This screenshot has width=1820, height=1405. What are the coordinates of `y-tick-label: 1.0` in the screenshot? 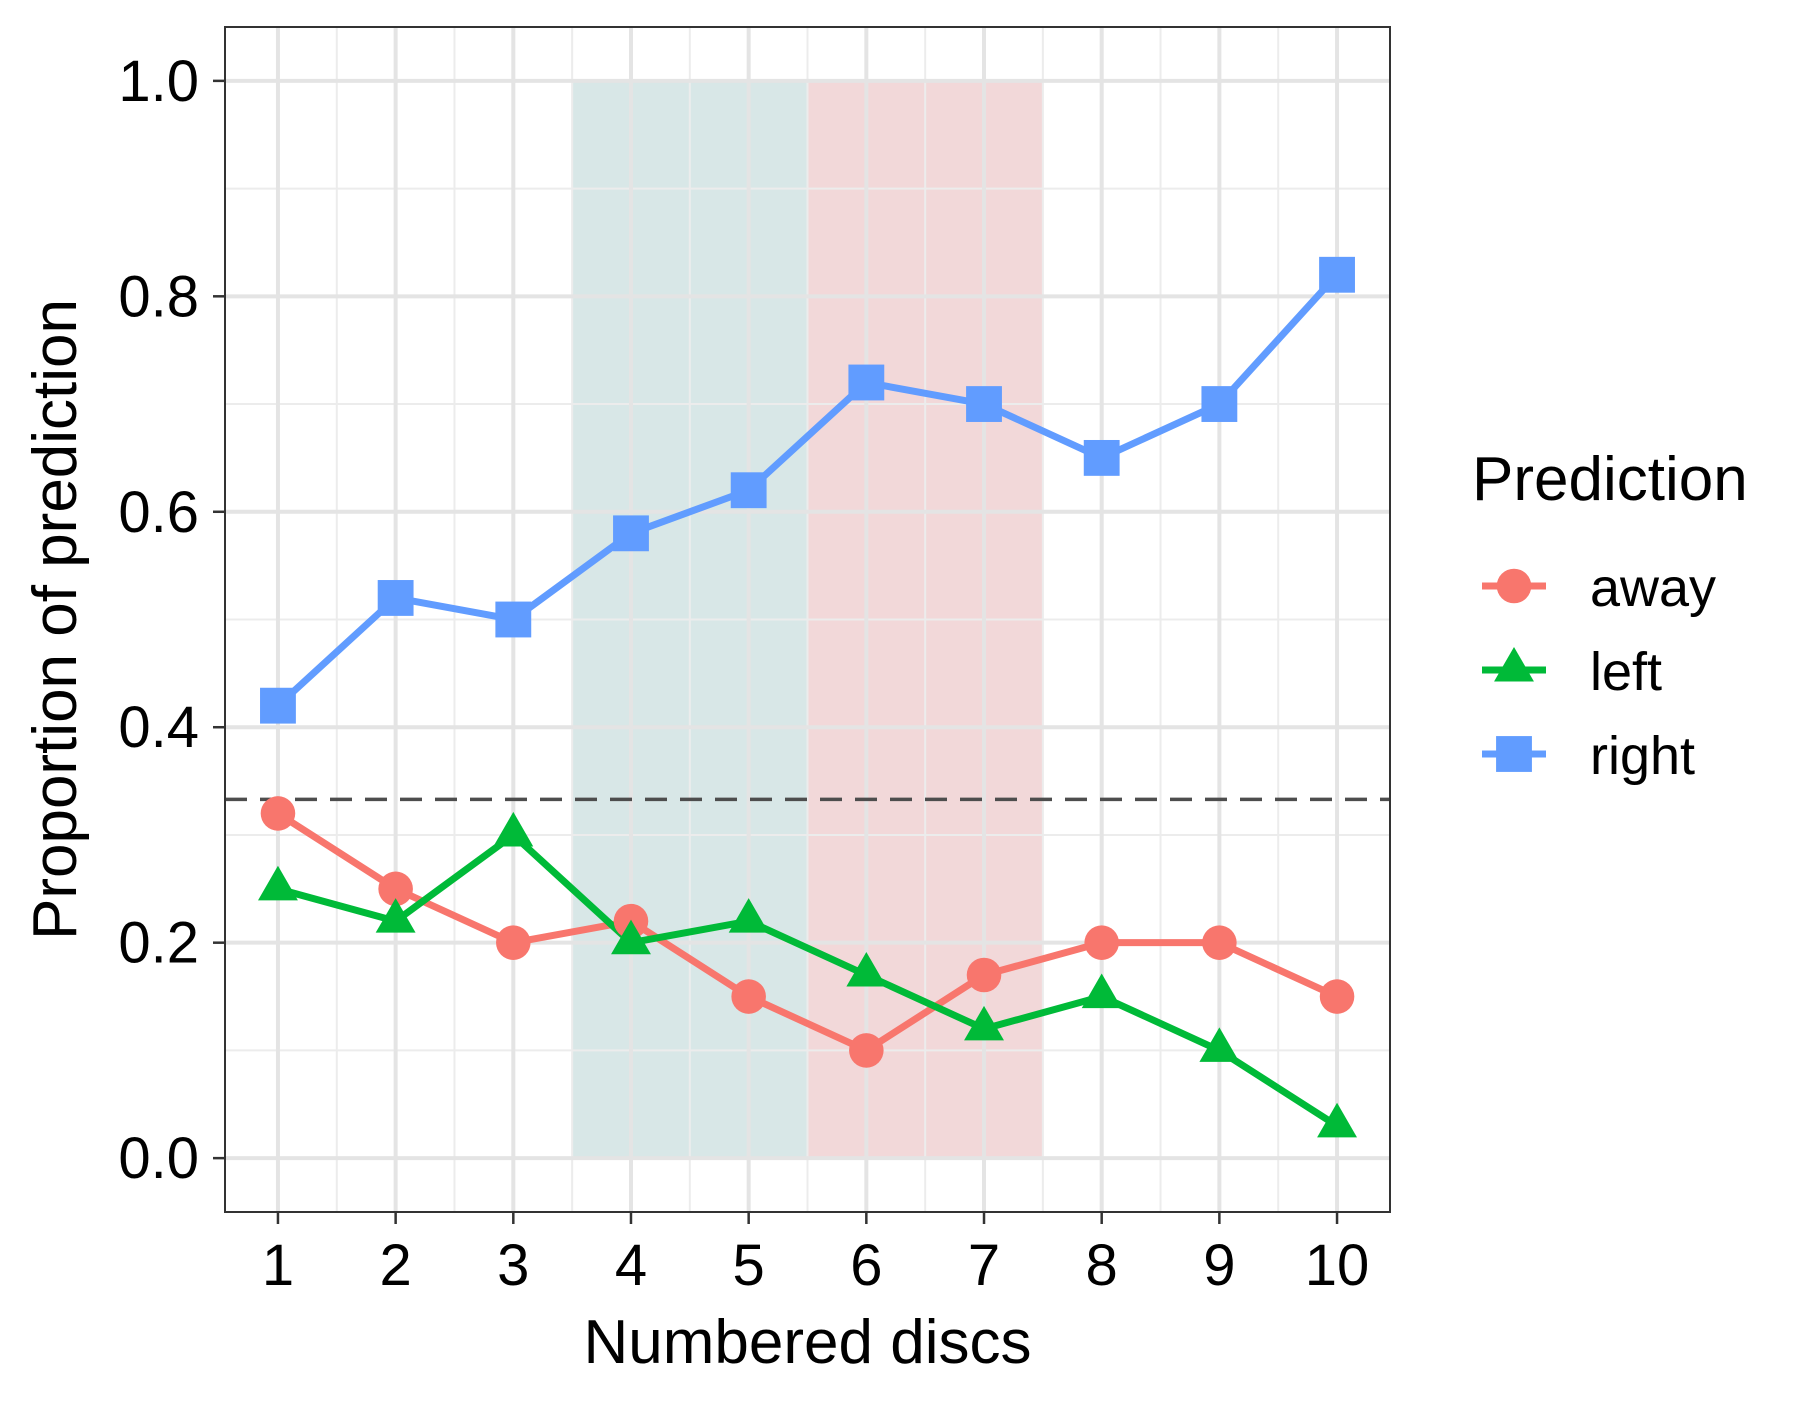 It's located at (158, 81).